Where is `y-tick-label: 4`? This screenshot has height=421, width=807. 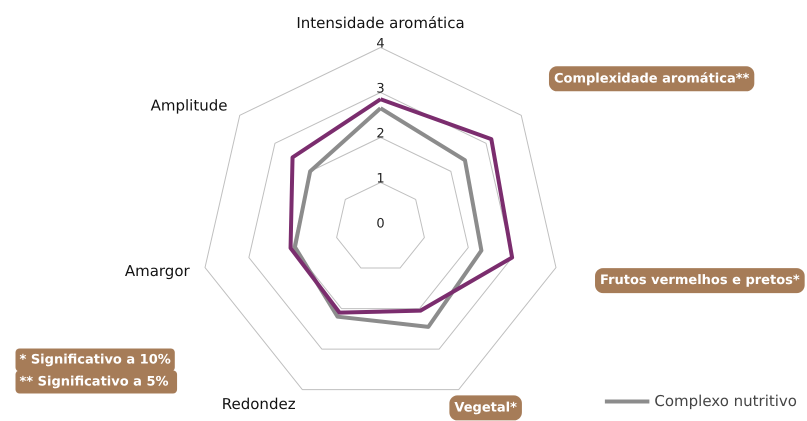 y-tick-label: 4 is located at coordinates (380, 44).